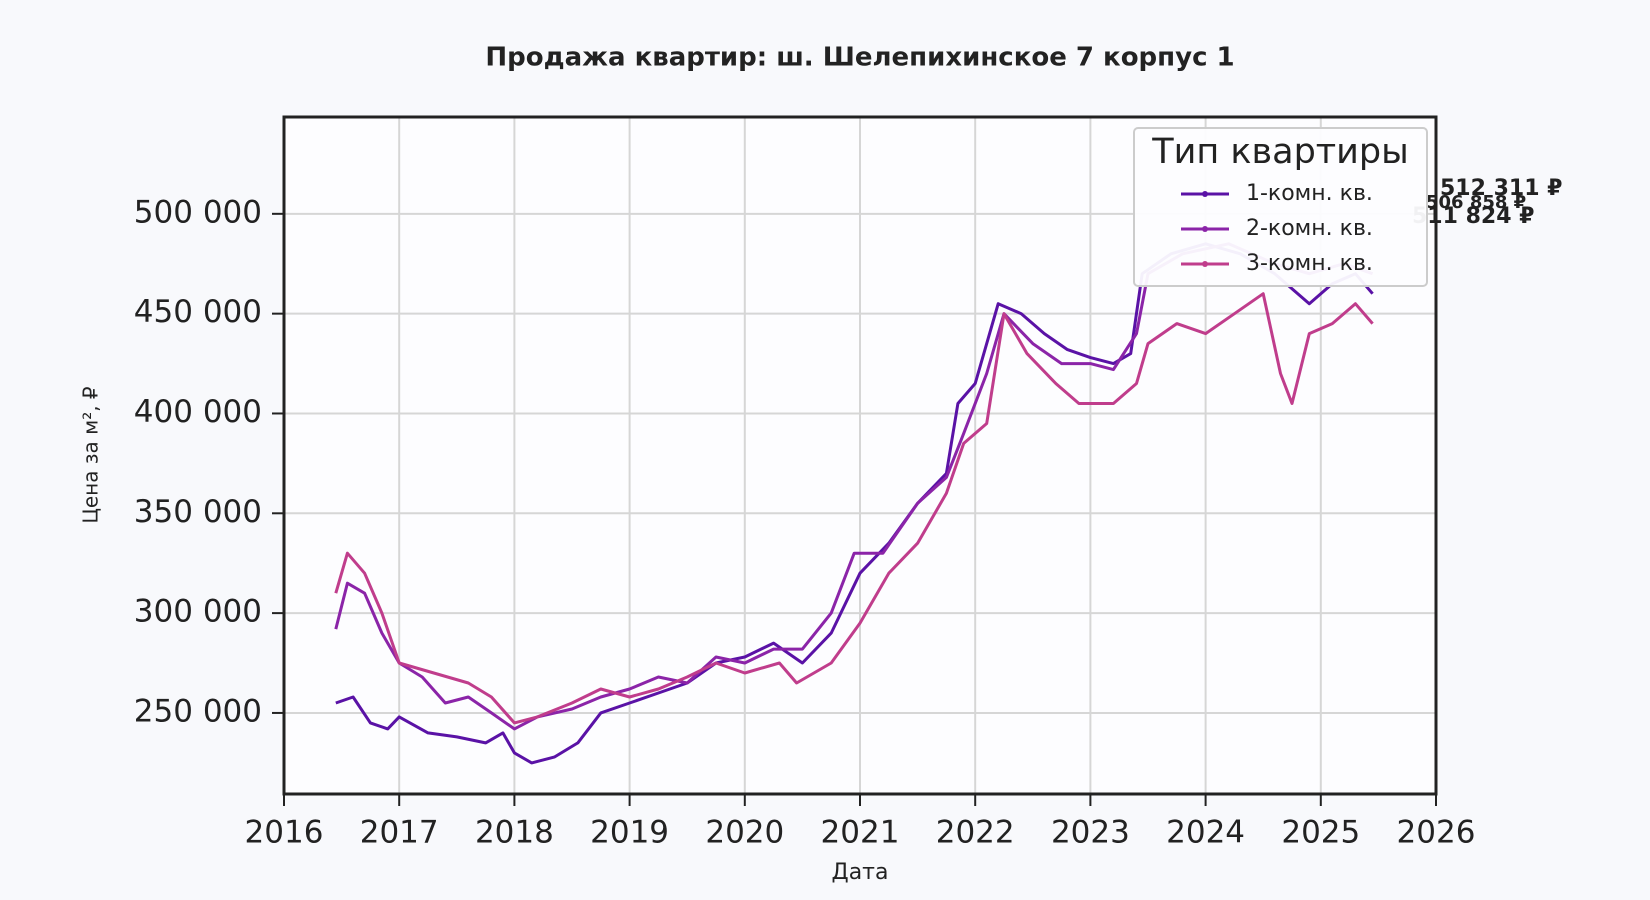 The height and width of the screenshot is (900, 1650). Describe the element at coordinates (198, 412) in the screenshot. I see `y-tick-label: 400 000` at that location.